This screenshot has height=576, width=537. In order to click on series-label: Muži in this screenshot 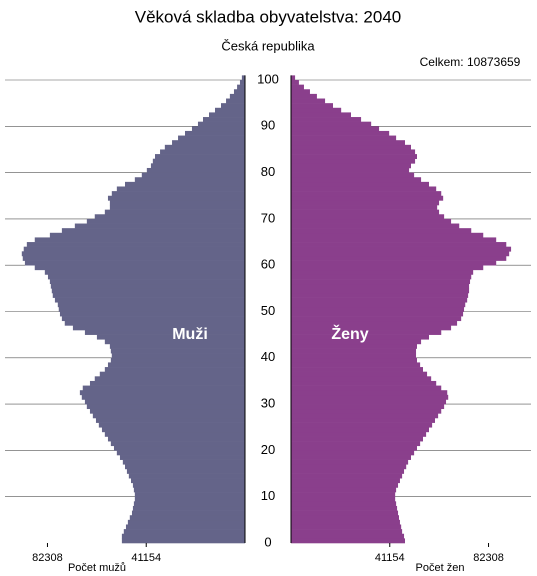, I will do `click(190, 334)`.